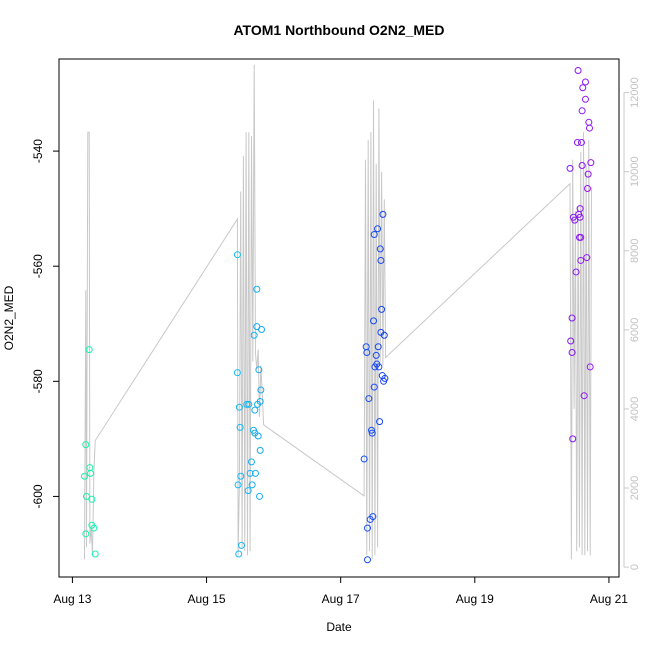  I want to click on secondary-tick-label: 0, so click(635, 567).